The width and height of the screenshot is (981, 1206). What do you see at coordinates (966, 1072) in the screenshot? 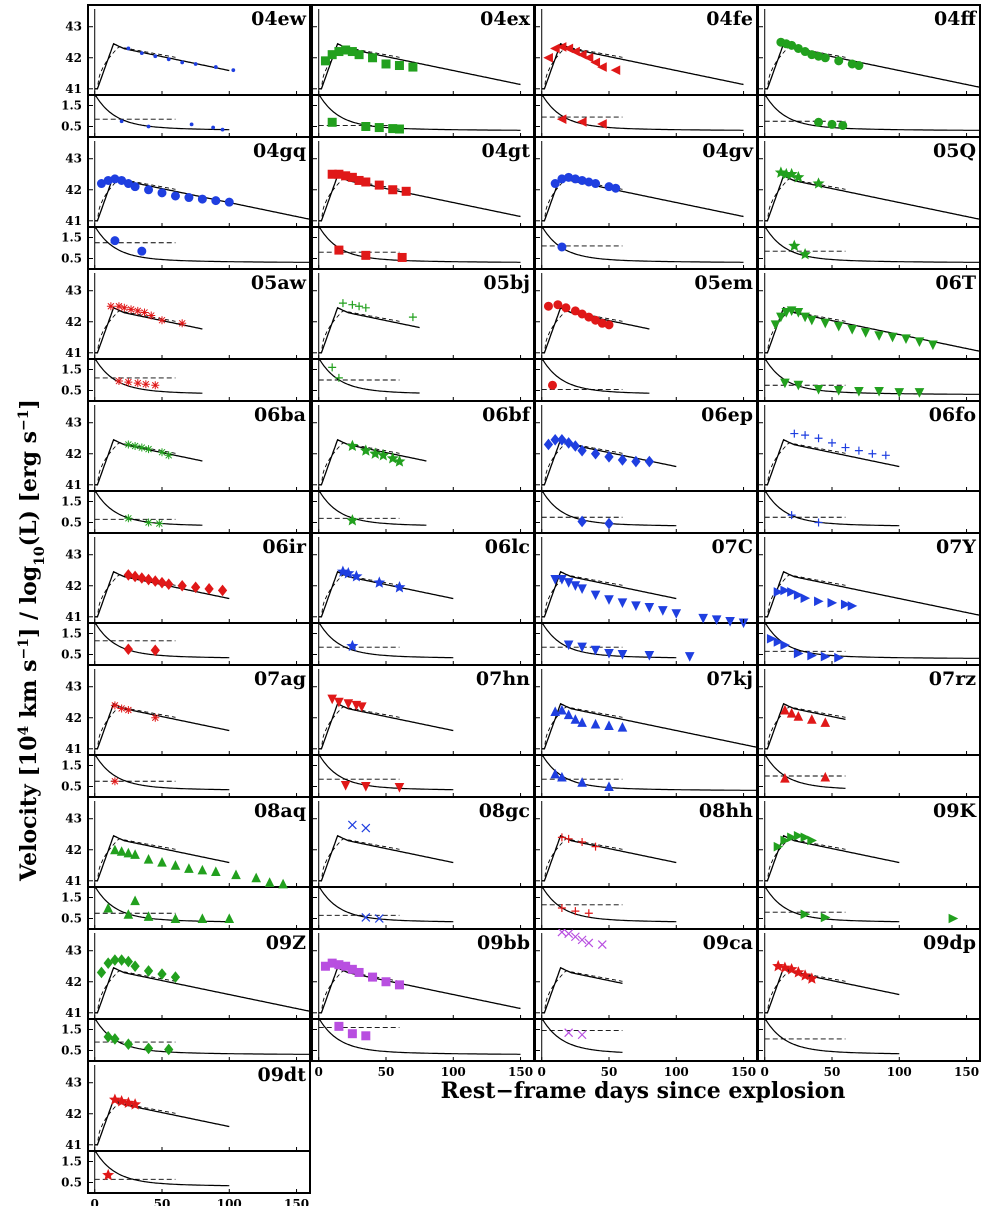
I see `x-tick-label: 150` at bounding box center [966, 1072].